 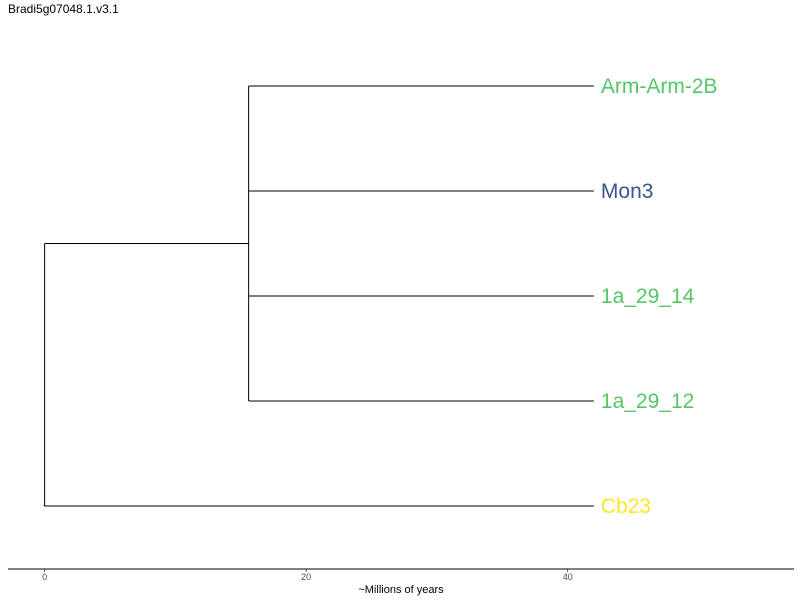 What do you see at coordinates (659, 86) in the screenshot?
I see `tip-label: Arm-Arm-2B` at bounding box center [659, 86].